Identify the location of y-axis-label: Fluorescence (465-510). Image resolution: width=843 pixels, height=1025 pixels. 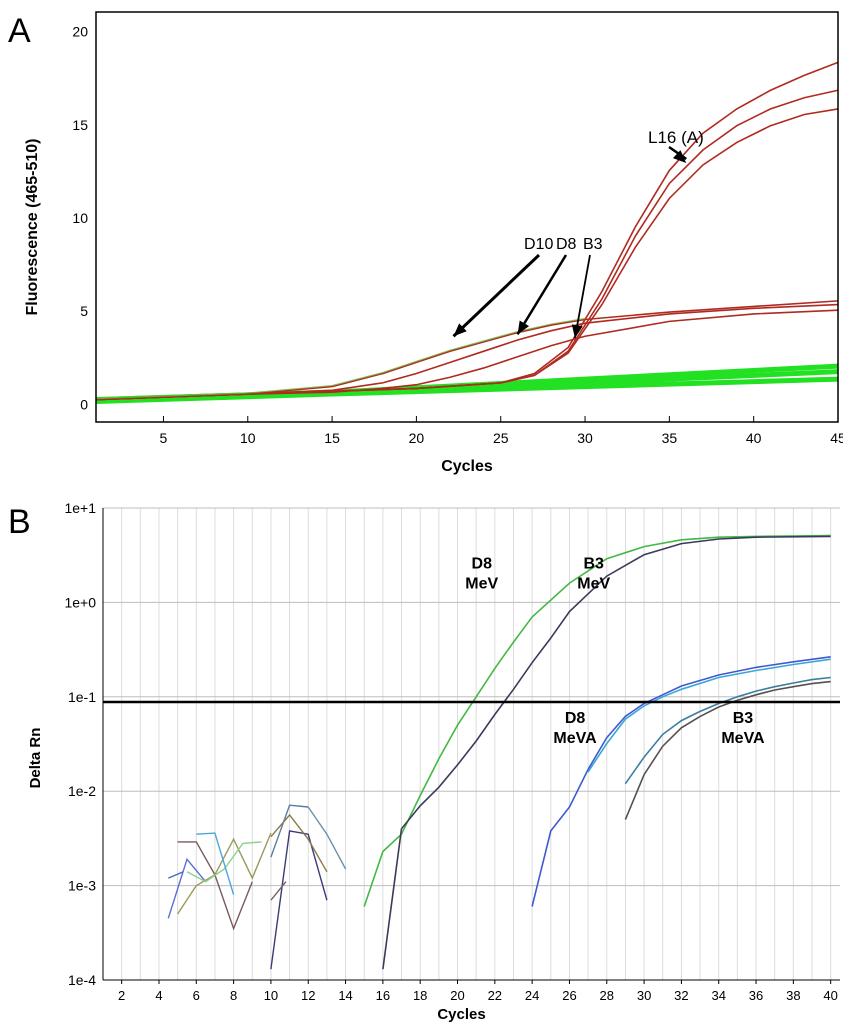
(32, 227).